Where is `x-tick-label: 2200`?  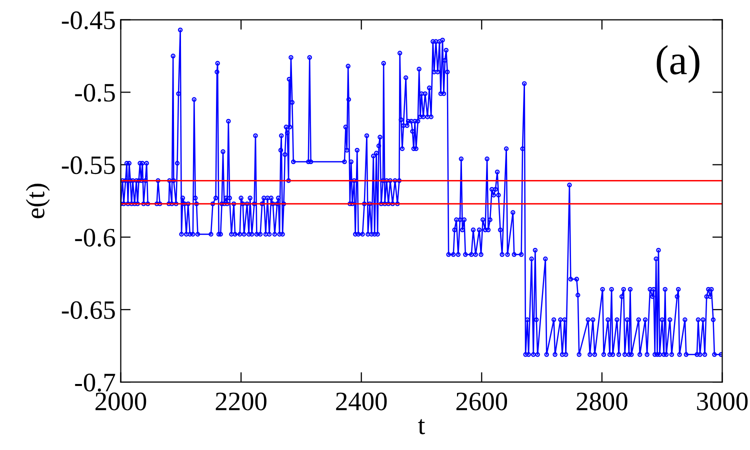
x-tick-label: 2200 is located at coordinates (241, 401).